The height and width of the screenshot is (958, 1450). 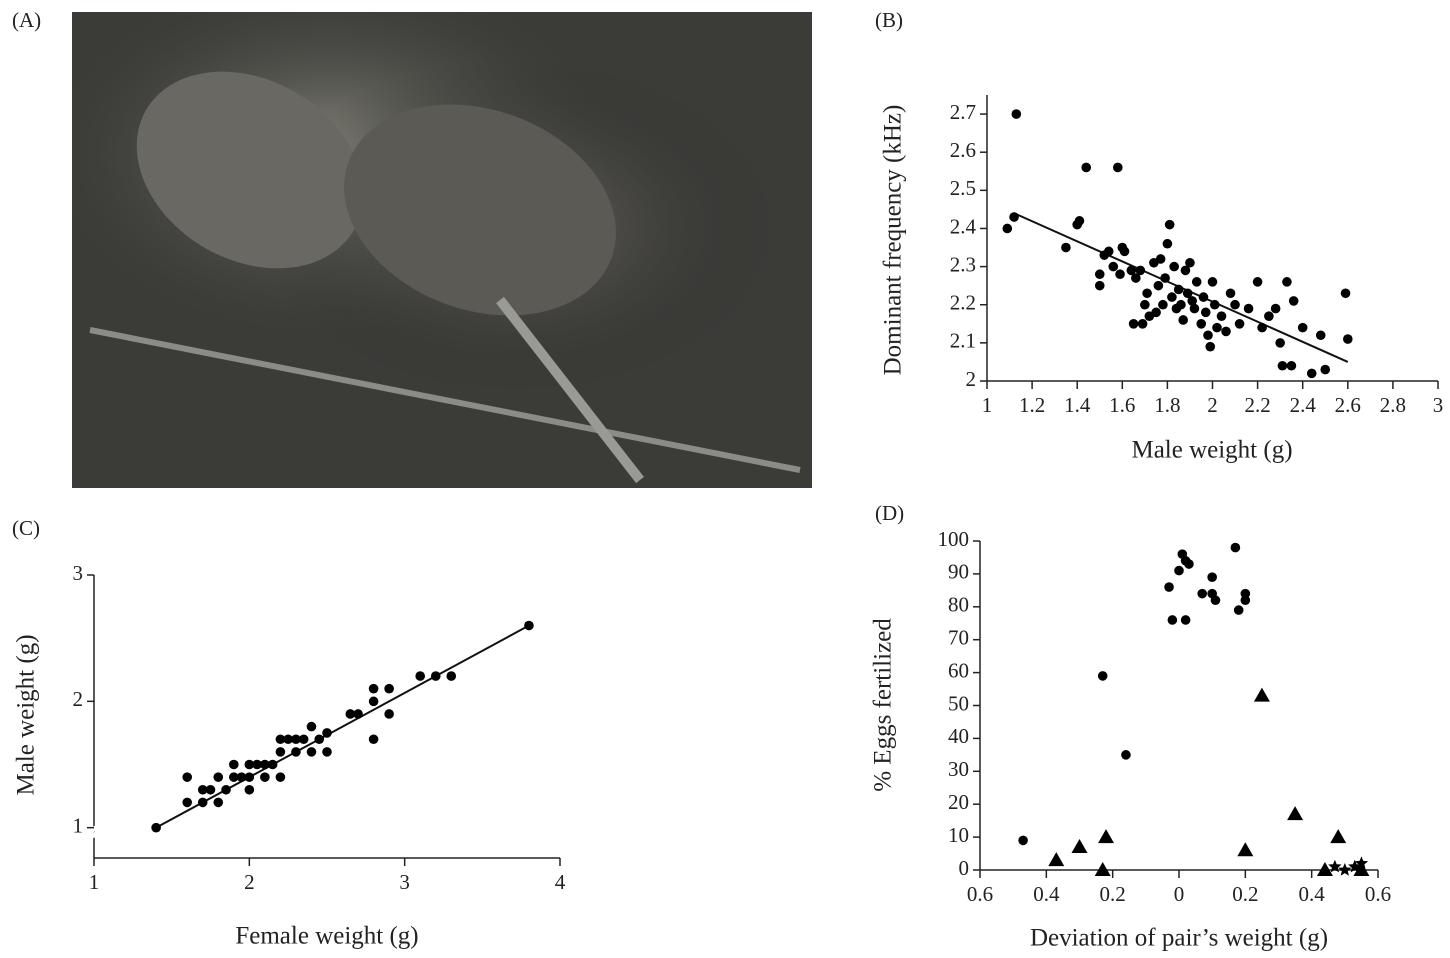 I want to click on x-tick-label: 2.6, so click(x=1348, y=405).